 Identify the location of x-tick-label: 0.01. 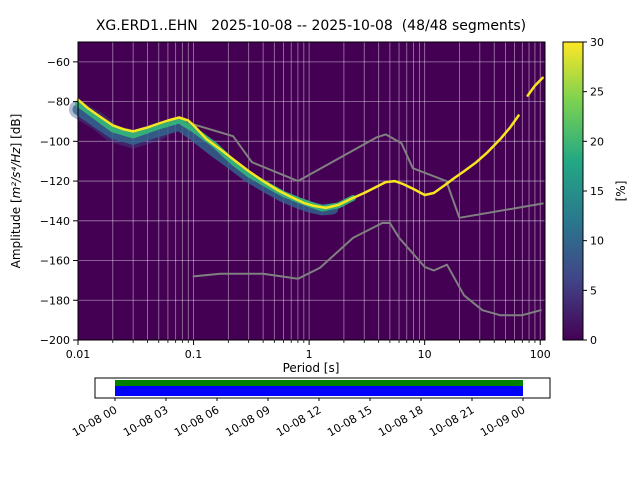
(78, 354).